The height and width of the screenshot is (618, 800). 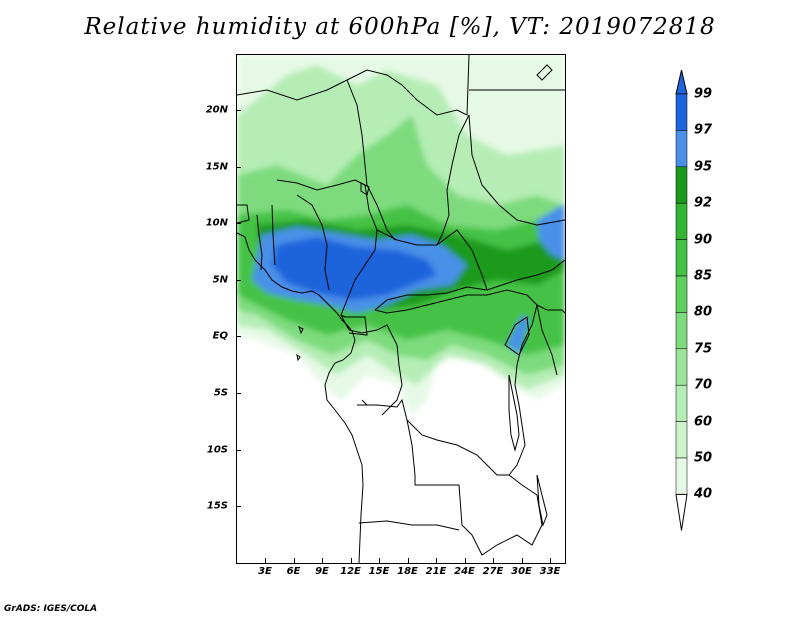 I want to click on lon-label: 24E, so click(x=464, y=571).